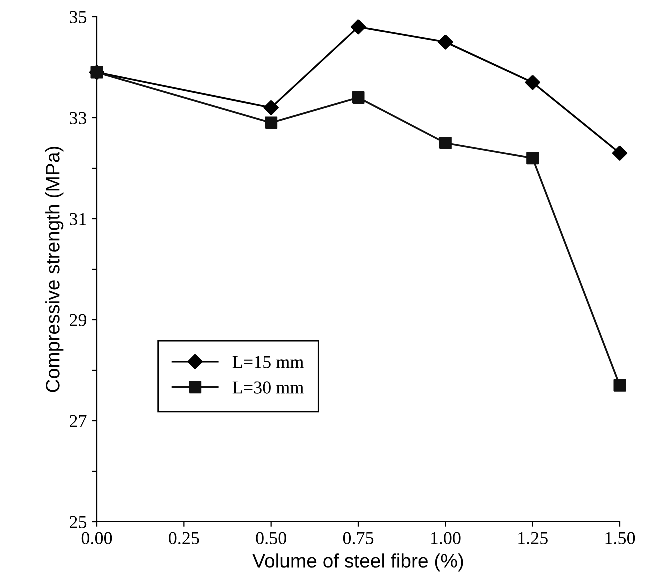  What do you see at coordinates (78, 421) in the screenshot?
I see `y-tick-label: 27` at bounding box center [78, 421].